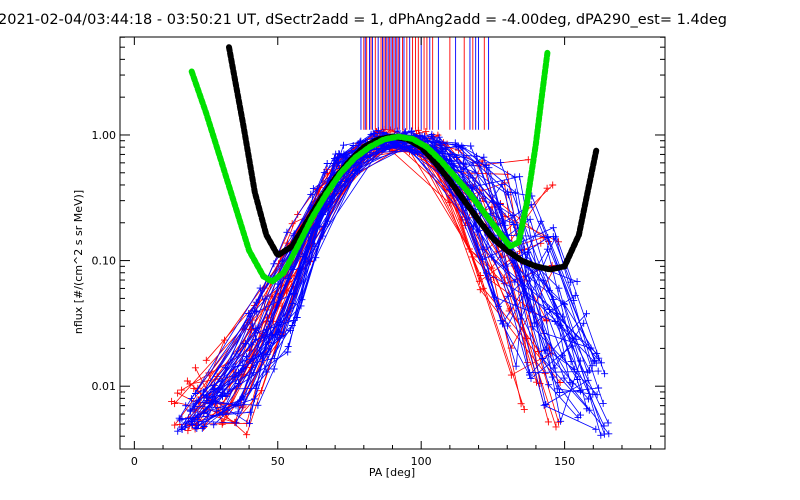  I want to click on y-tick-label-0: 0.01, so click(104, 386).